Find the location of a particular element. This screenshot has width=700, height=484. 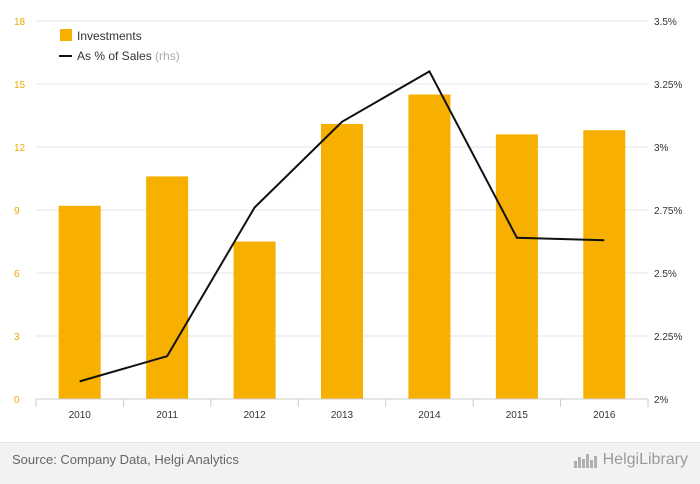

y-right-tick-label: 2% is located at coordinates (661, 400).